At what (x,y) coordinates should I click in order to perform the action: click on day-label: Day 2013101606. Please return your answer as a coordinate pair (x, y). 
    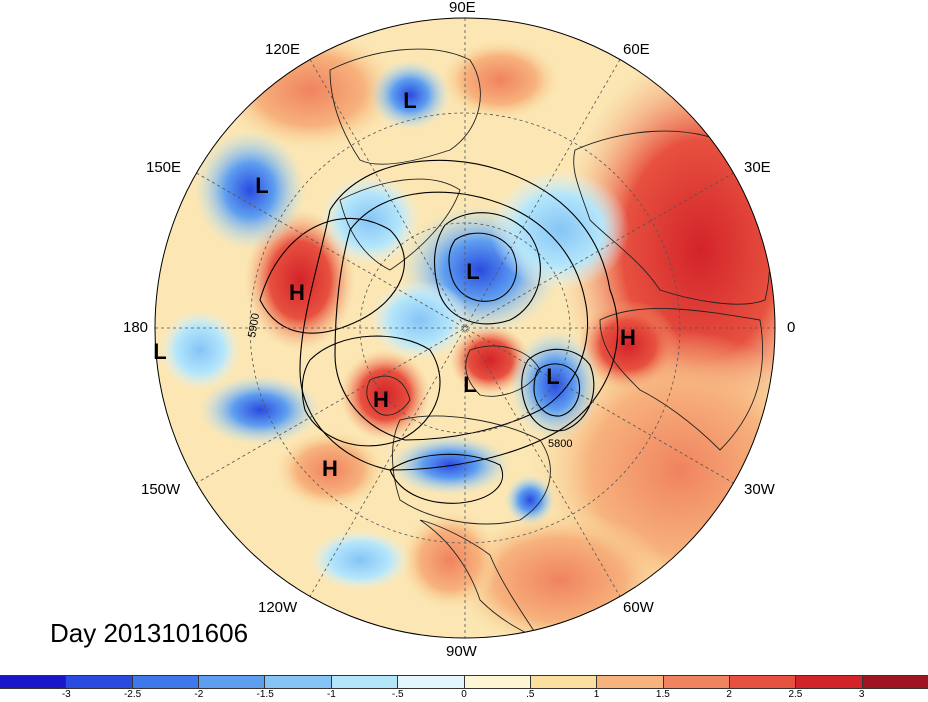
    Looking at the image, I should click on (149, 633).